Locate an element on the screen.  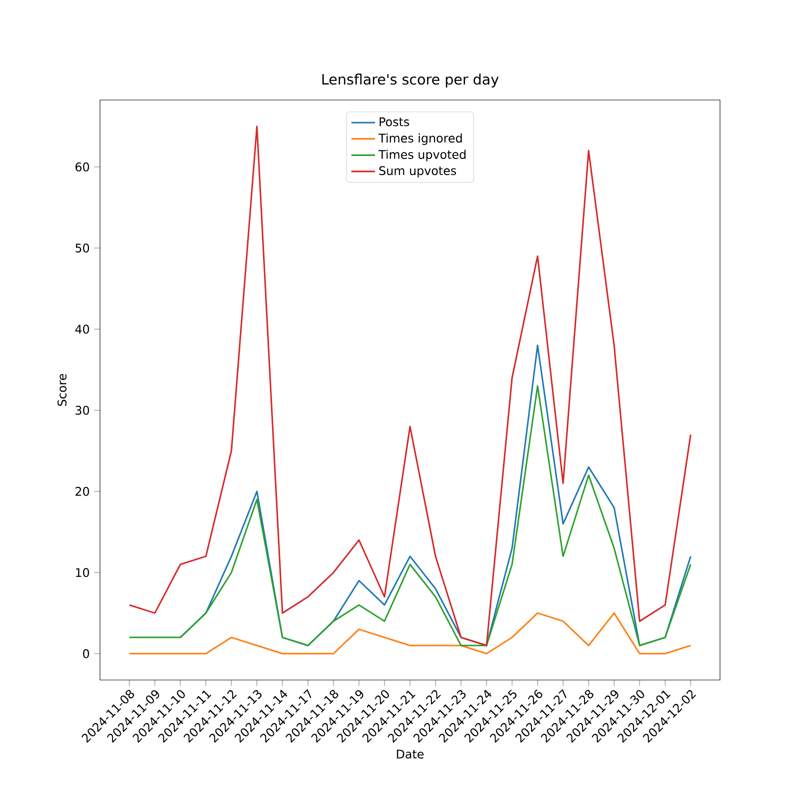
y-tick-label: 20 is located at coordinates (83, 491).